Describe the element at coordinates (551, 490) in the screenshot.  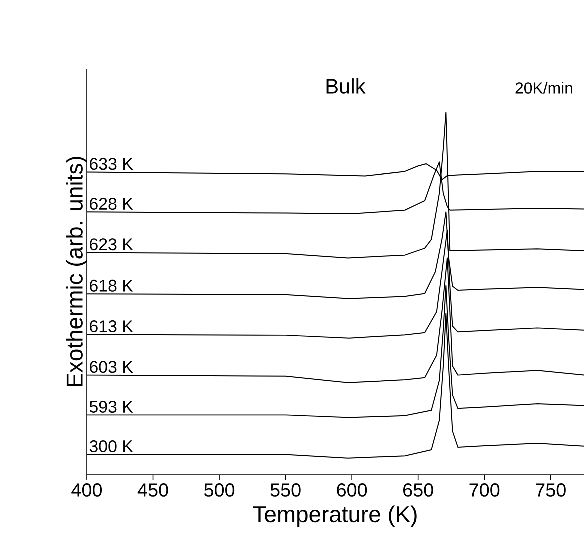
I see `x-tick-label: 750` at that location.